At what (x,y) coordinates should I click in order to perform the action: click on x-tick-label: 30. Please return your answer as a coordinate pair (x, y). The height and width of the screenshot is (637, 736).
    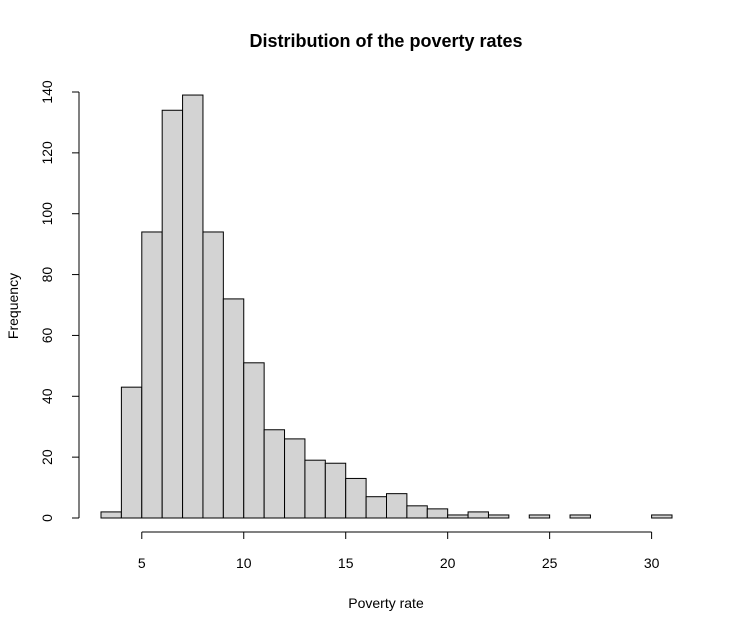
    Looking at the image, I should click on (652, 563).